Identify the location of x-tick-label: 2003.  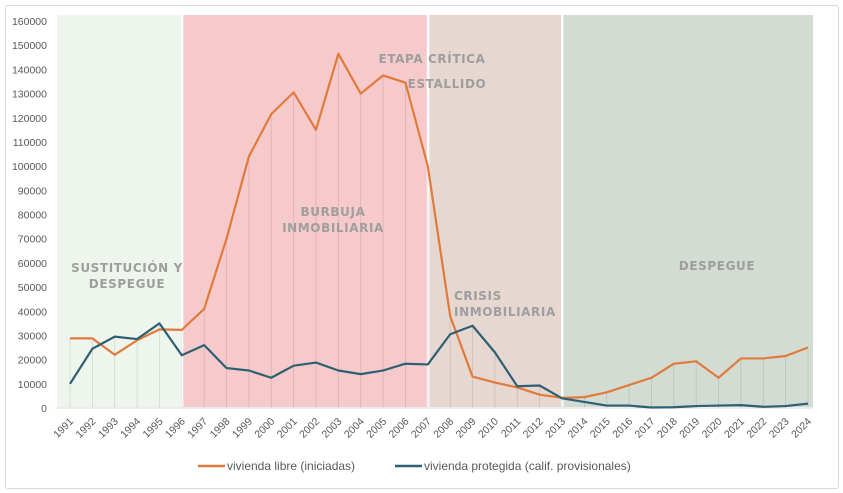
(331, 428).